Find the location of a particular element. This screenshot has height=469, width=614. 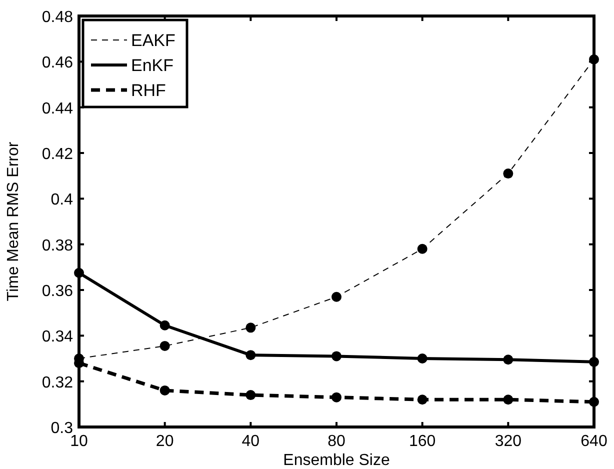

x-tick-label: 640 is located at coordinates (594, 441).